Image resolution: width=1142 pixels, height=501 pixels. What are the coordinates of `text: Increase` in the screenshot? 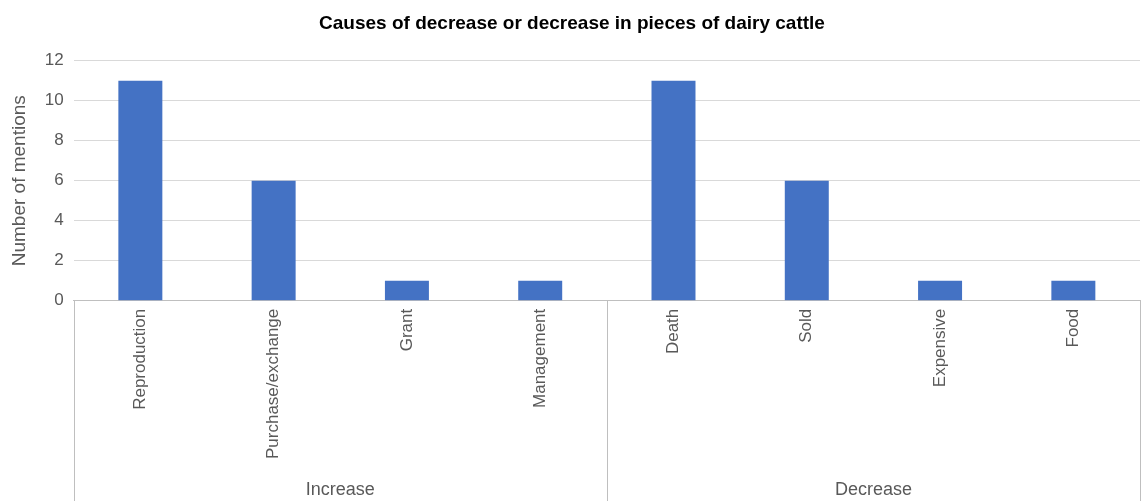 It's located at (340, 488).